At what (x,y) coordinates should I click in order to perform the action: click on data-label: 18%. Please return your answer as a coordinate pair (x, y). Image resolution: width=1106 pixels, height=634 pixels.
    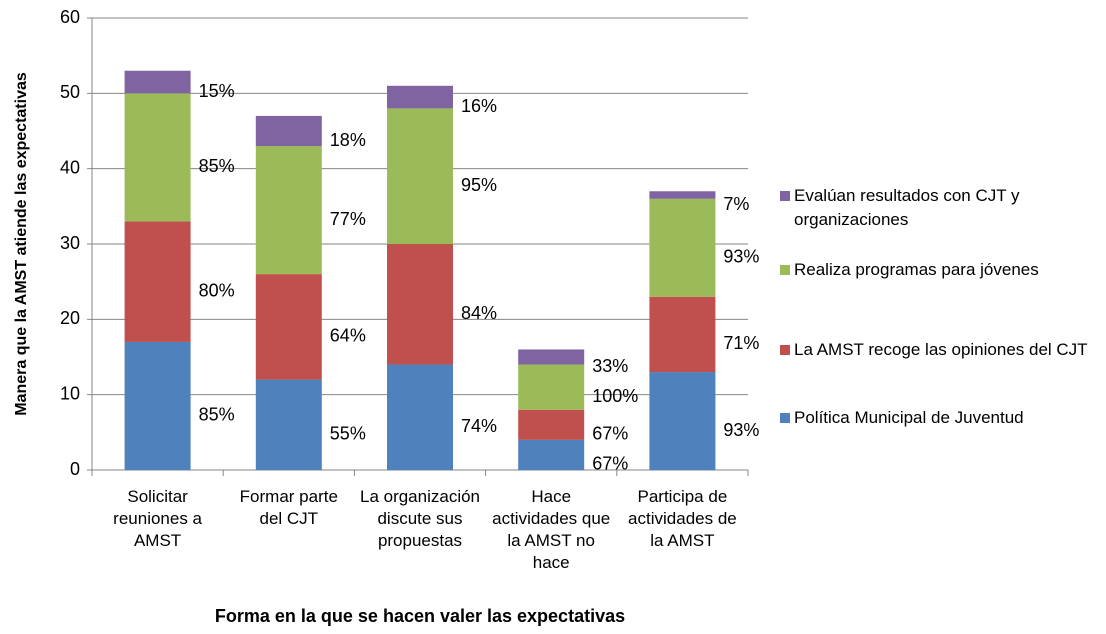
    Looking at the image, I should click on (348, 140).